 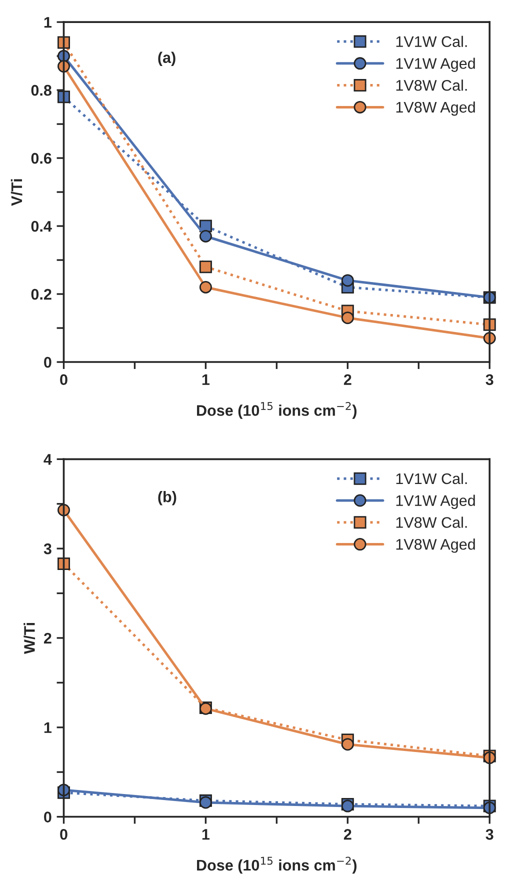 What do you see at coordinates (41, 158) in the screenshot?
I see `y-tick-label: 0.6` at bounding box center [41, 158].